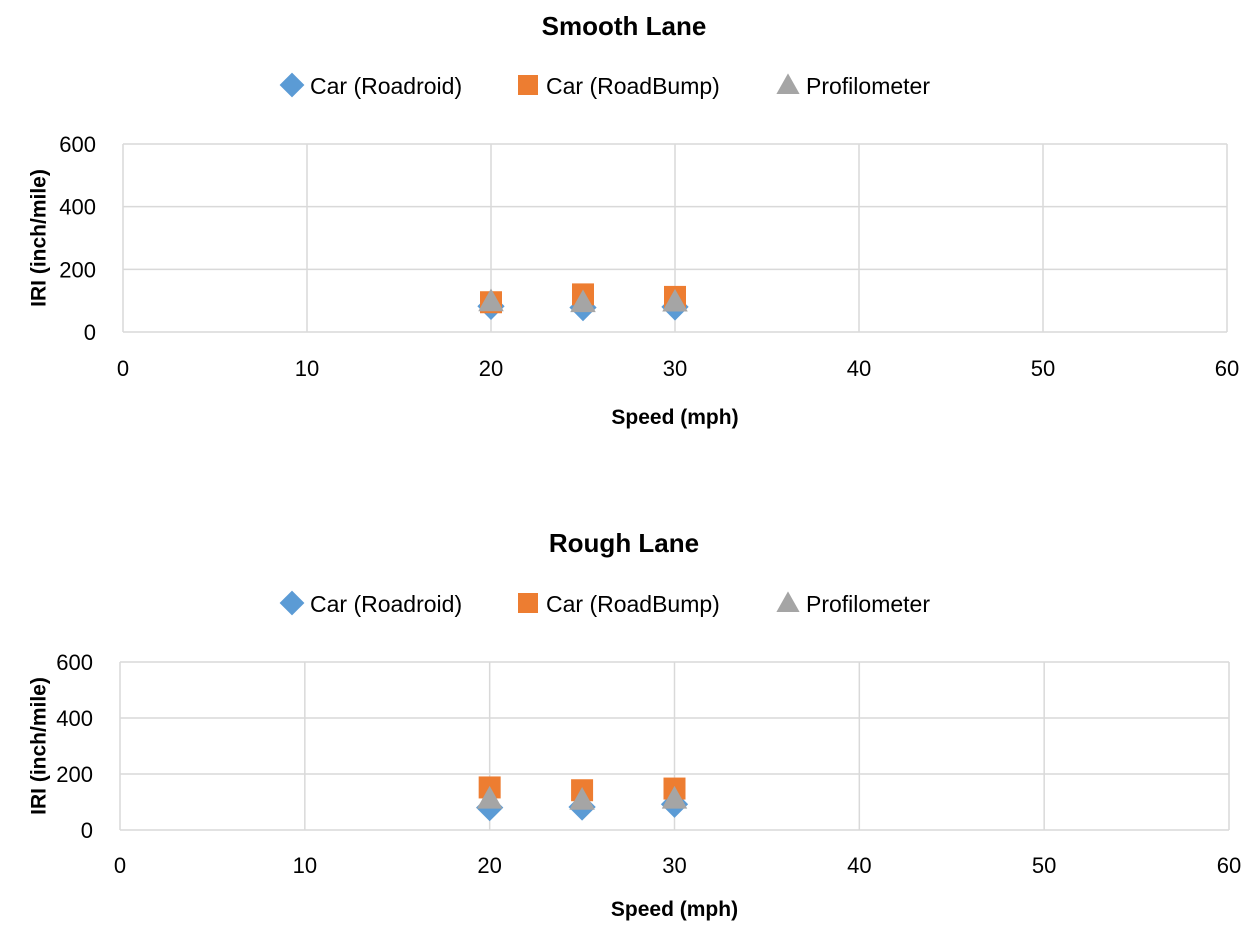 The height and width of the screenshot is (928, 1254). Describe the element at coordinates (624, 543) in the screenshot. I see `chart-title: Rough Lane` at that location.